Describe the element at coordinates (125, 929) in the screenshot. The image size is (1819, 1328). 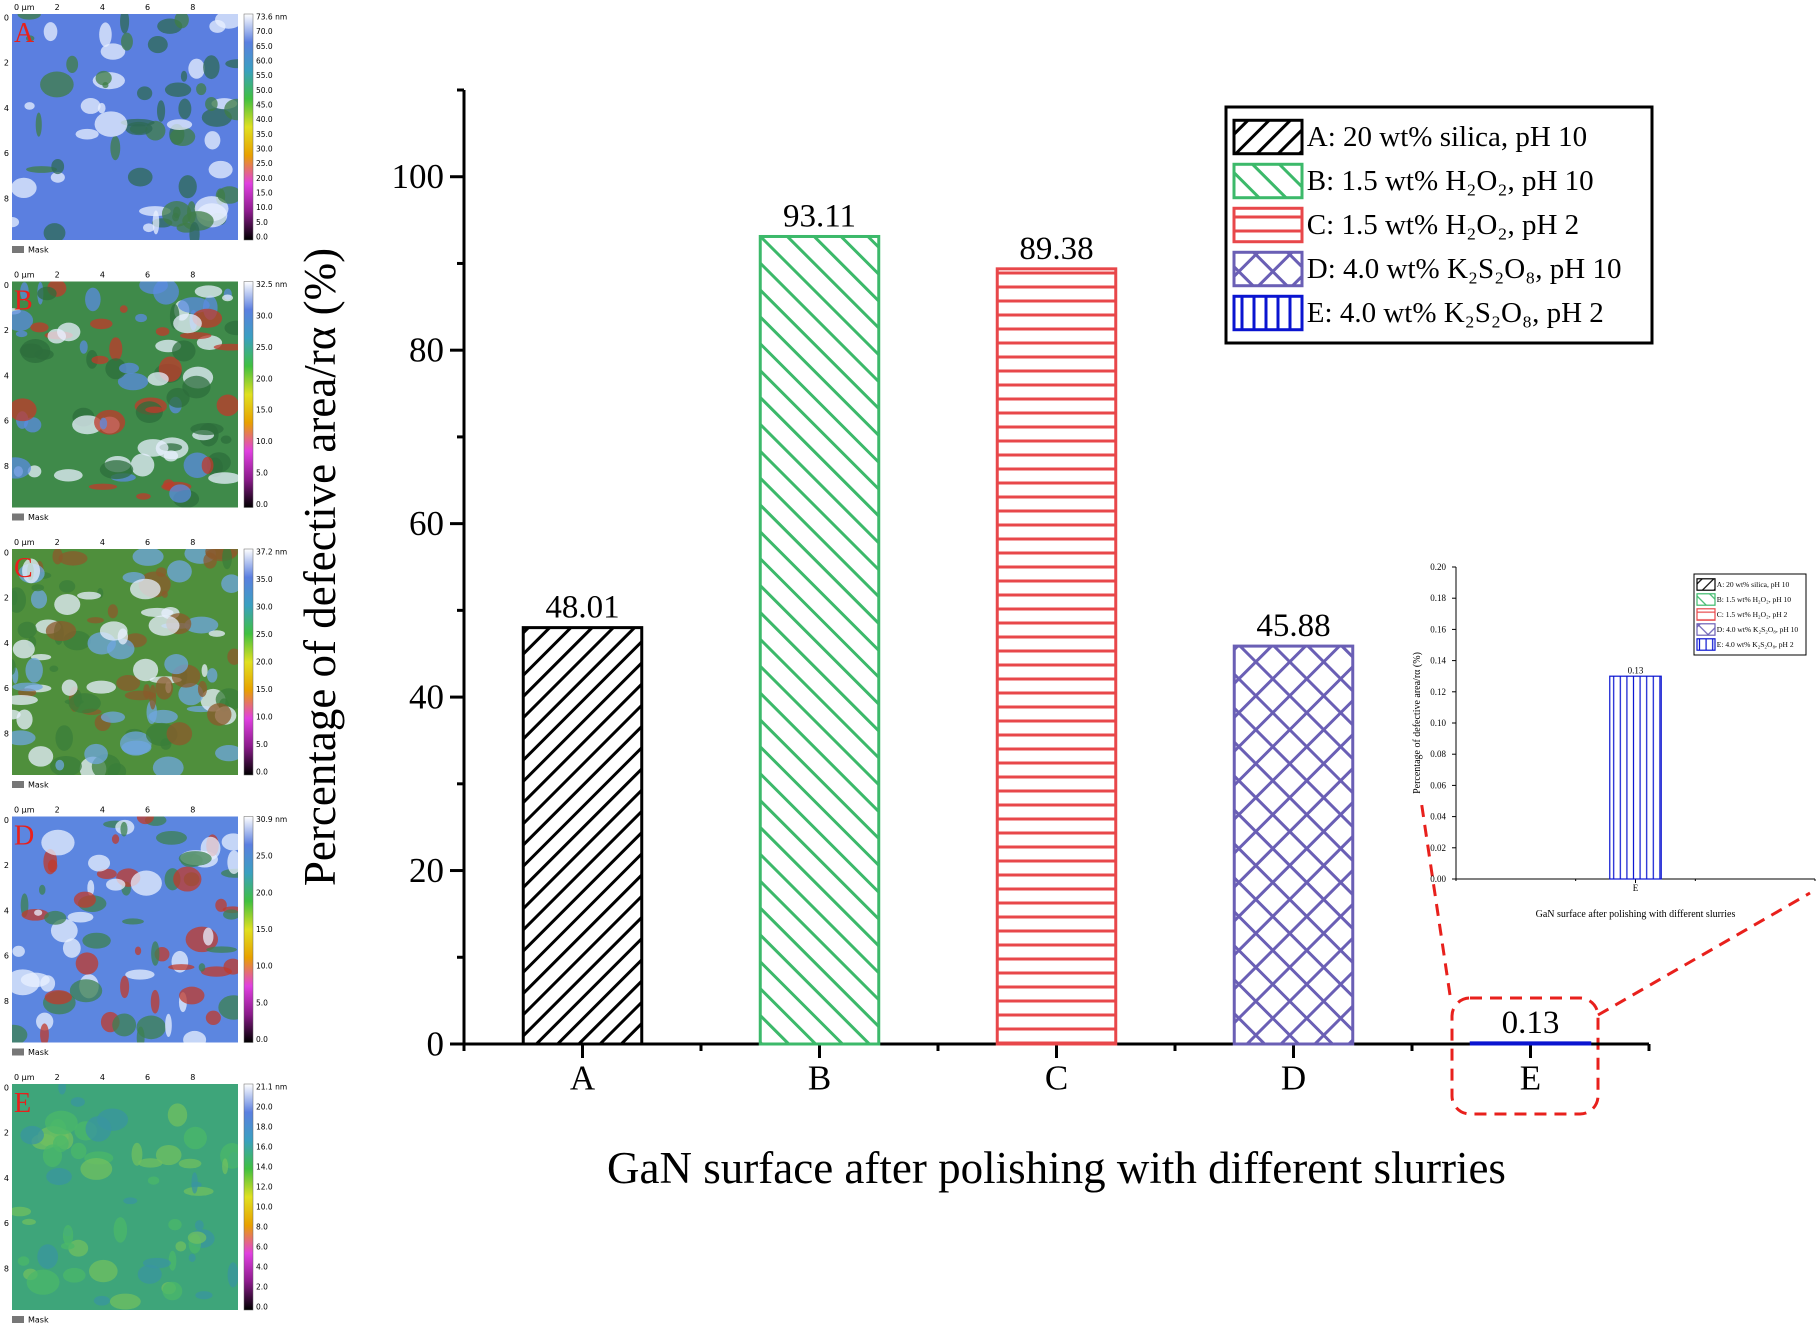
I see `afm-texture` at that location.